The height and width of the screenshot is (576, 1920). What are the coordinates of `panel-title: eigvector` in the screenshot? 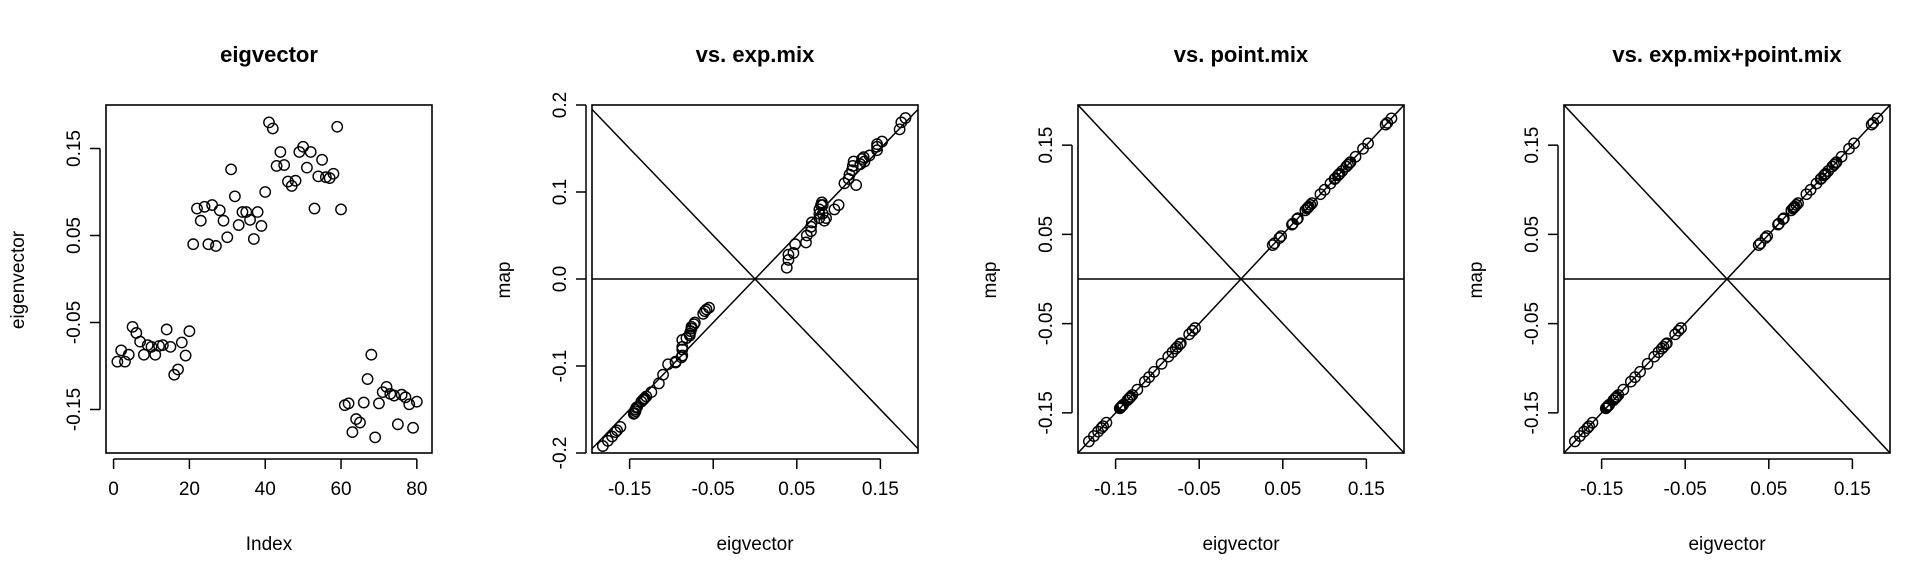 It's located at (269, 54).